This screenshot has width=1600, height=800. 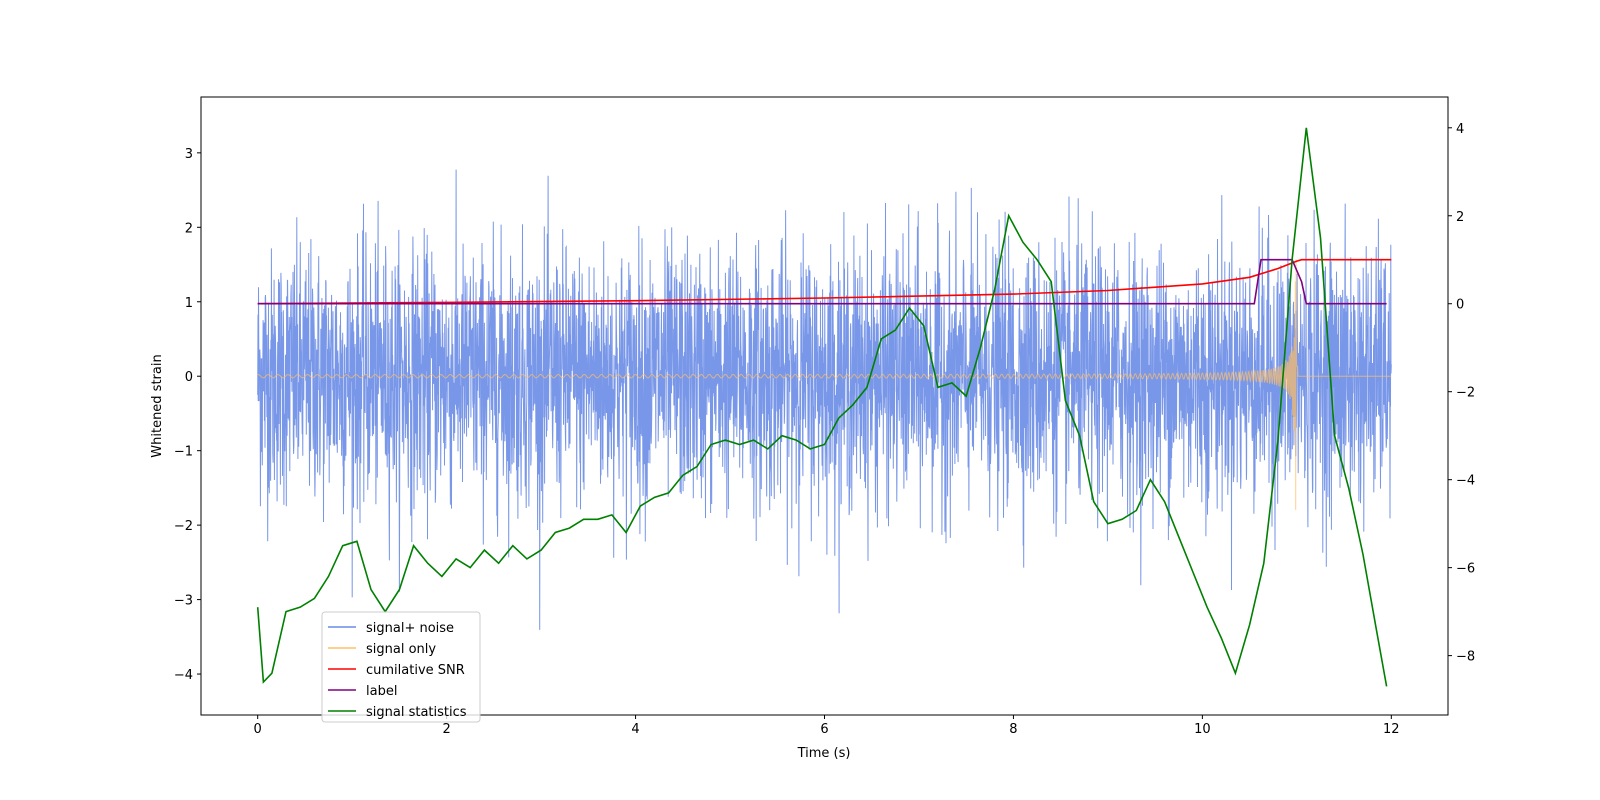 I want to click on y2-tick-label-1: −6, so click(x=1465, y=569).